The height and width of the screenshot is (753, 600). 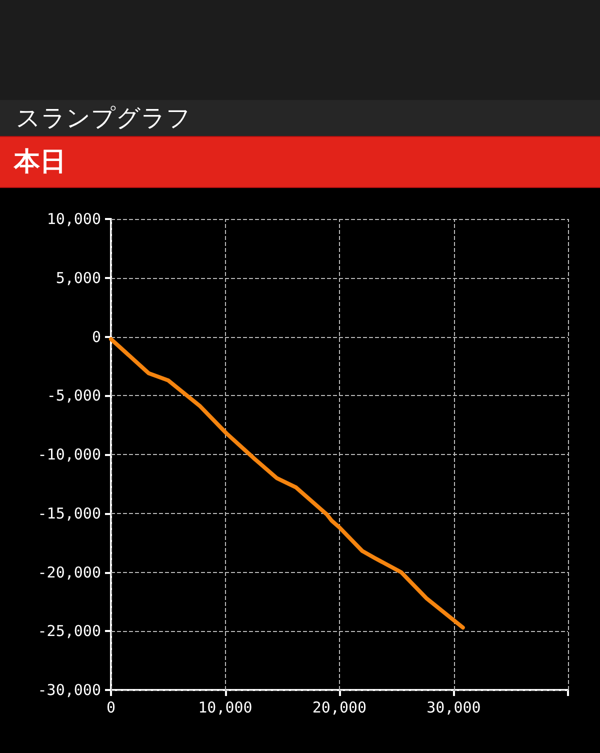 What do you see at coordinates (69, 690) in the screenshot?
I see `y-tick-label: -30,000` at bounding box center [69, 690].